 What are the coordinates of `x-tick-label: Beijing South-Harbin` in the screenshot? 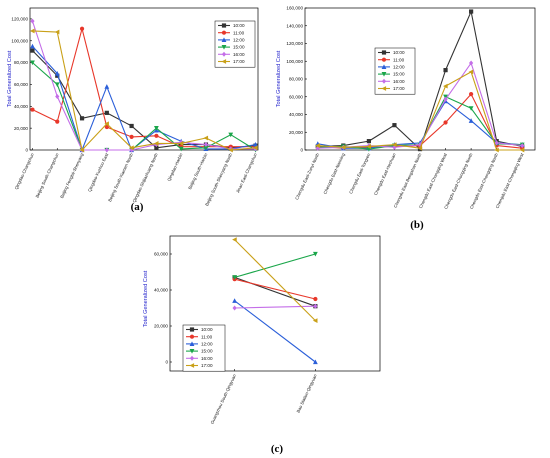 It's located at (197, 171).